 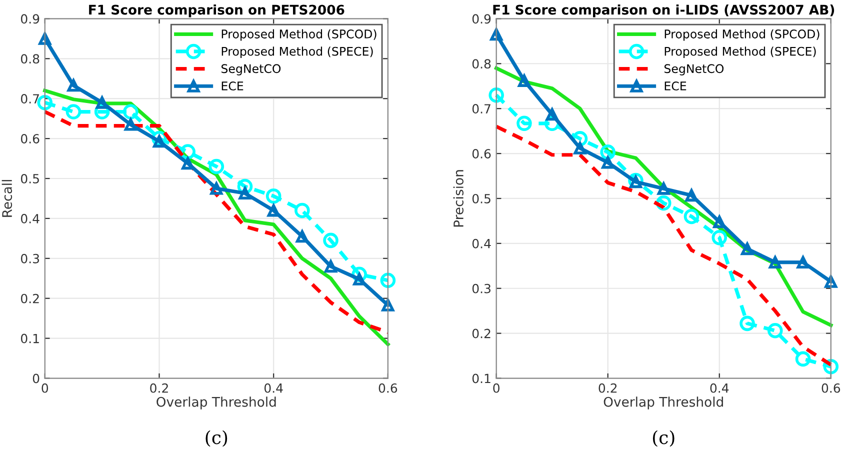 I want to click on chart-title: F1 Score comparison on i-LIDS (AVSS2007 AB), so click(x=663, y=11).